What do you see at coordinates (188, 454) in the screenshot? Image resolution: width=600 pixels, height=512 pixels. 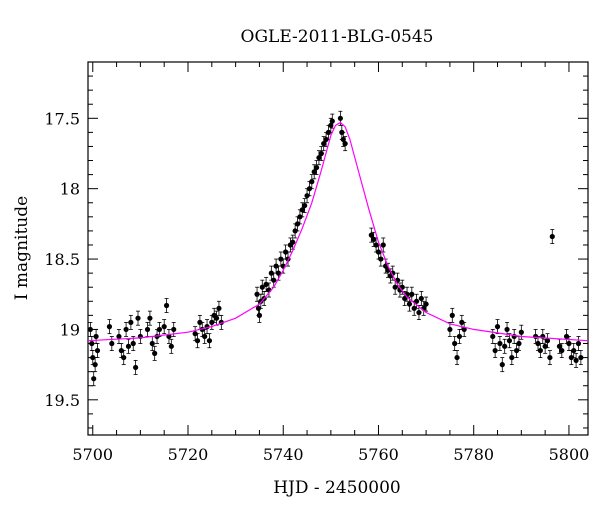 I see `x-tick-label: 5720` at bounding box center [188, 454].